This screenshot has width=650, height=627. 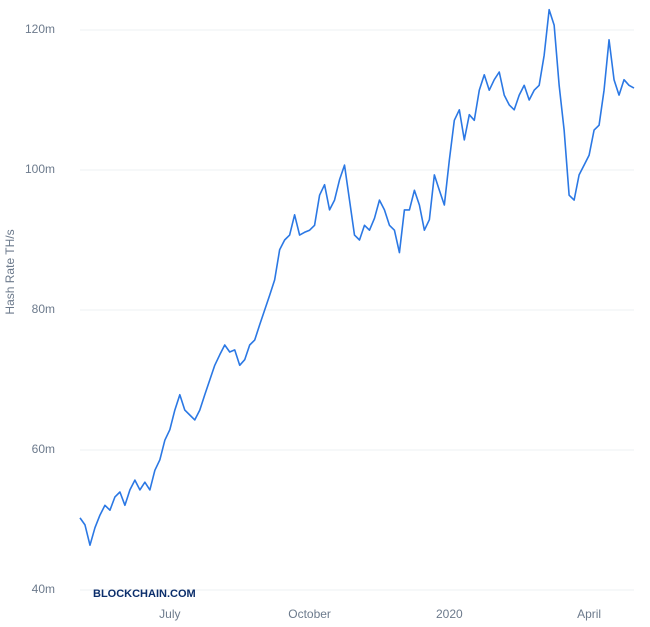 What do you see at coordinates (10, 271) in the screenshot?
I see `y-axis-label: Hash Rate TH/s` at bounding box center [10, 271].